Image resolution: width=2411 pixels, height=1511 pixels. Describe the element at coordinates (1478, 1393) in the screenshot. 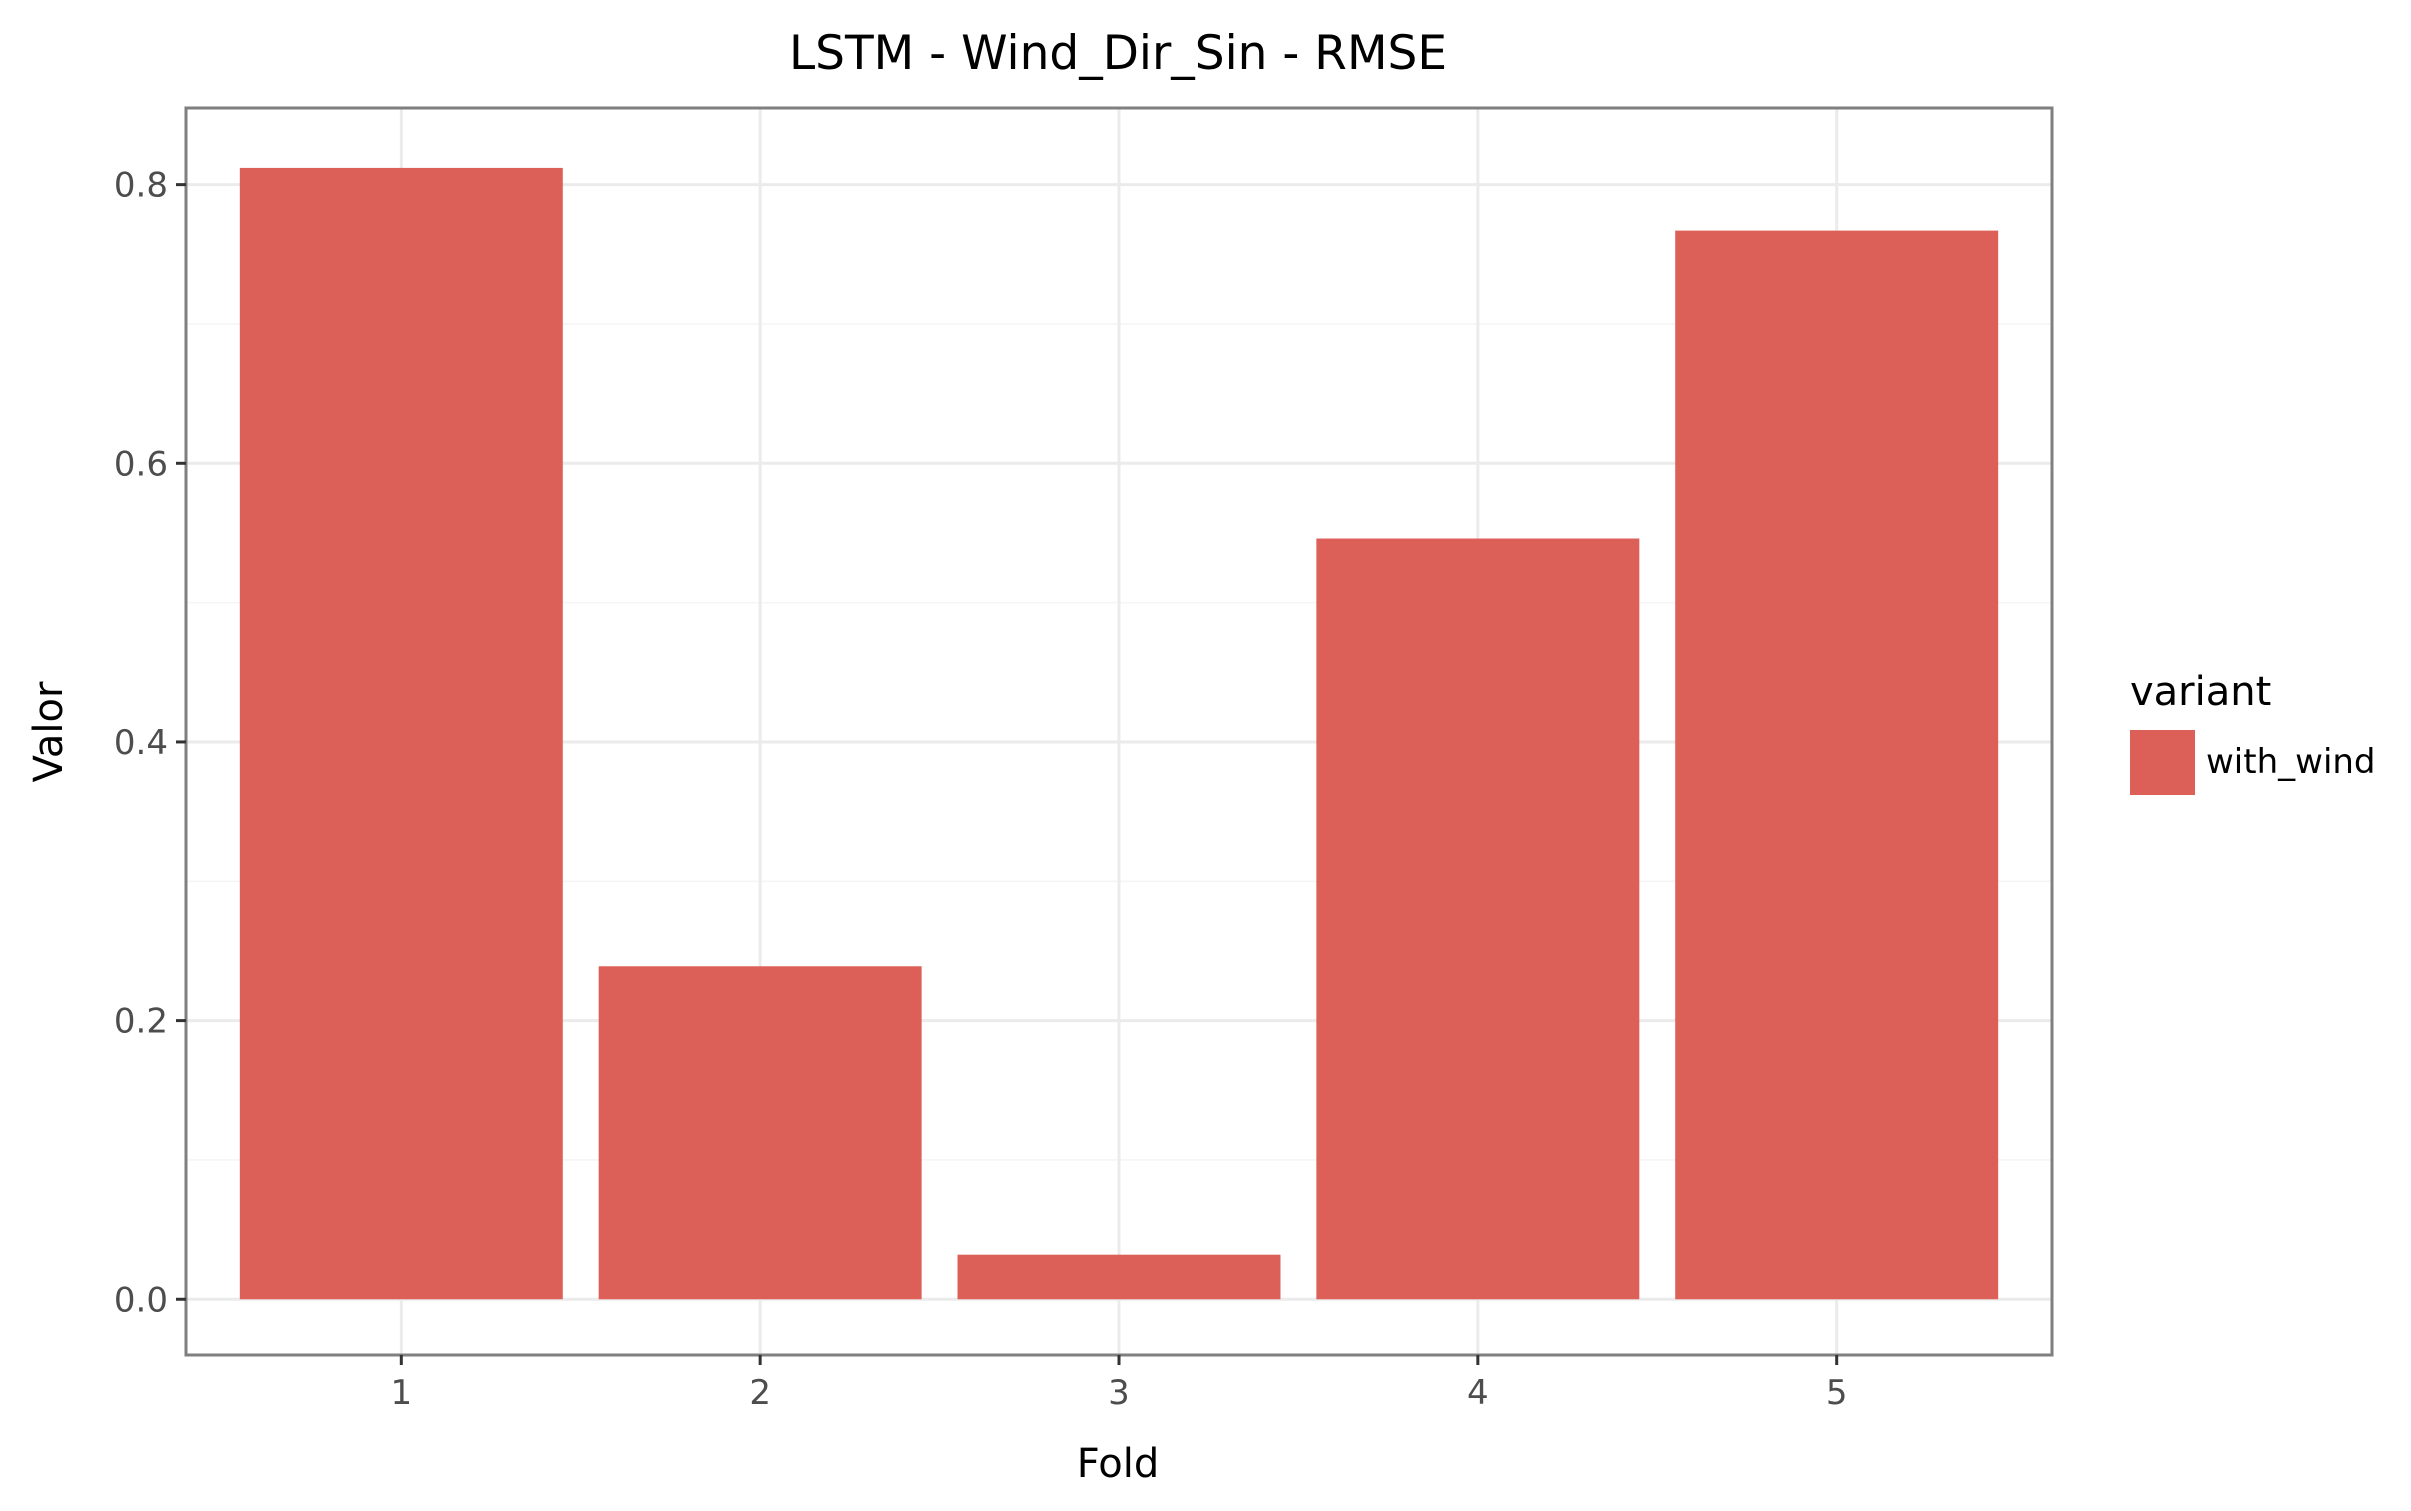

I see `x-tick-label: 4` at that location.